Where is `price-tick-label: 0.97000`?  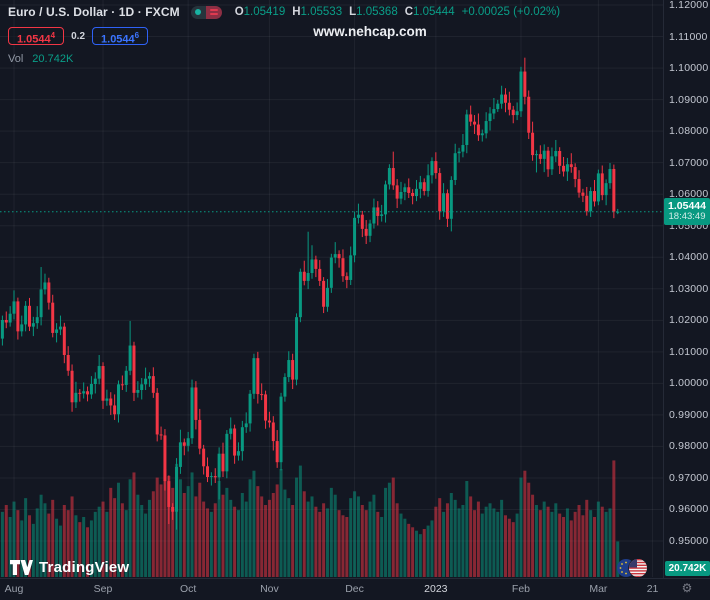
price-tick-label: 0.97000 is located at coordinates (689, 477).